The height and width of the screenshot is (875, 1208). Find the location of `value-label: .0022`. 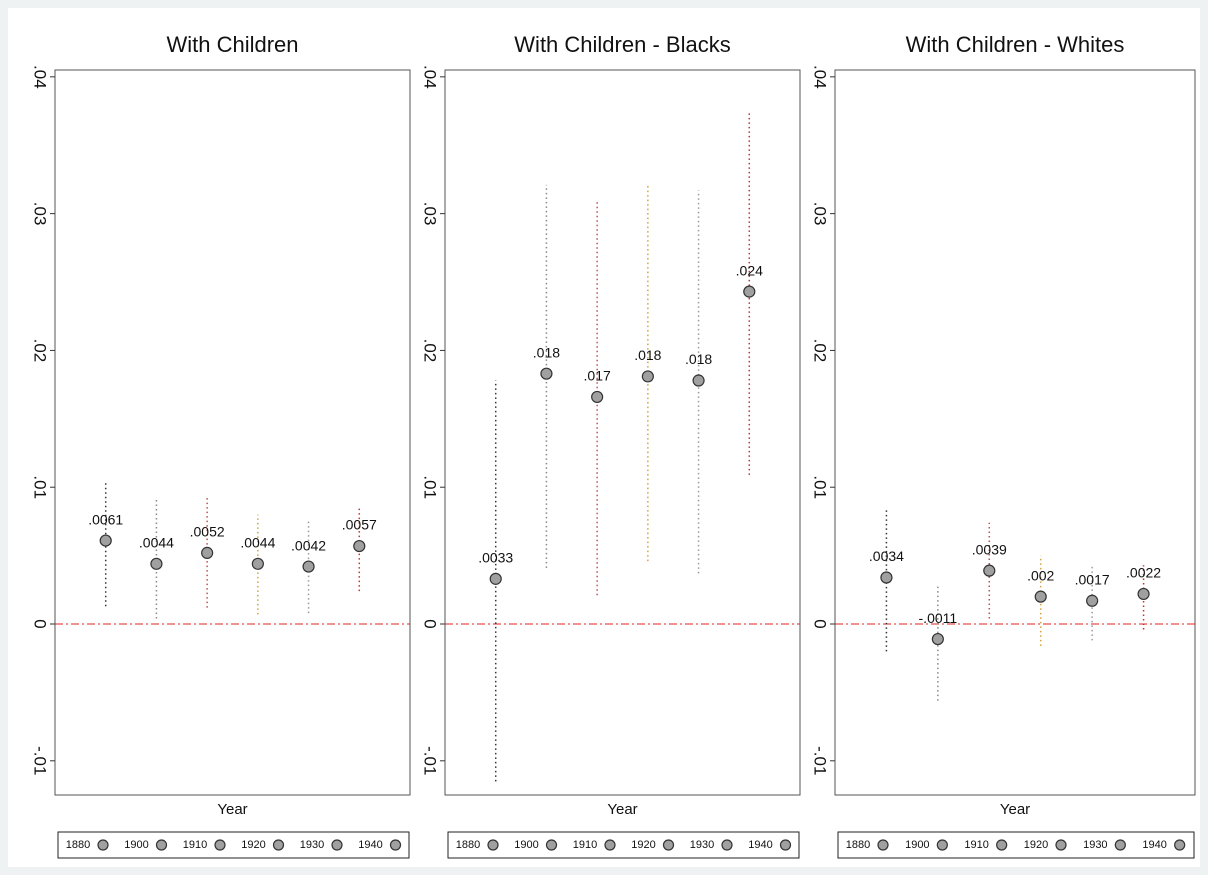

value-label: .0022 is located at coordinates (1143, 573).